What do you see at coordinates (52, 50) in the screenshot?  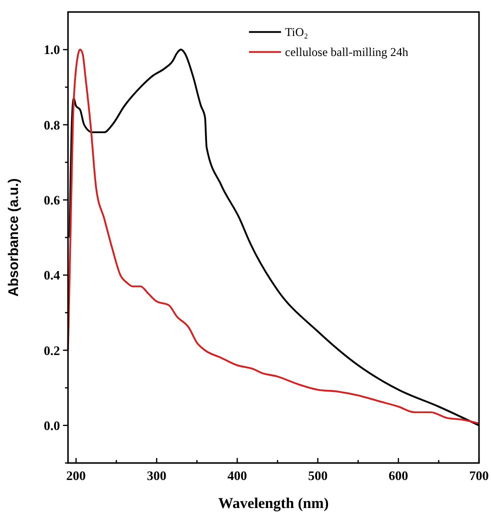 I see `y-tick-label: 1.0` at bounding box center [52, 50].